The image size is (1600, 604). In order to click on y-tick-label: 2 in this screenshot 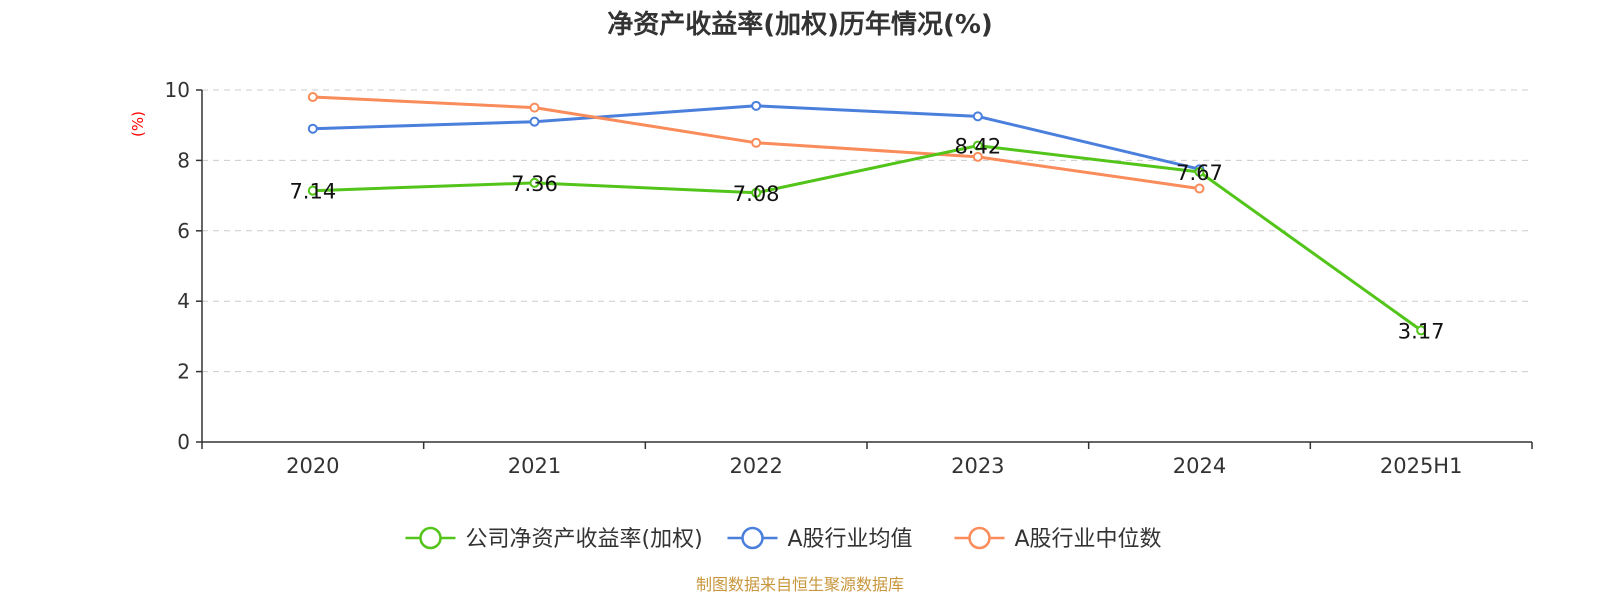, I will do `click(183, 372)`.